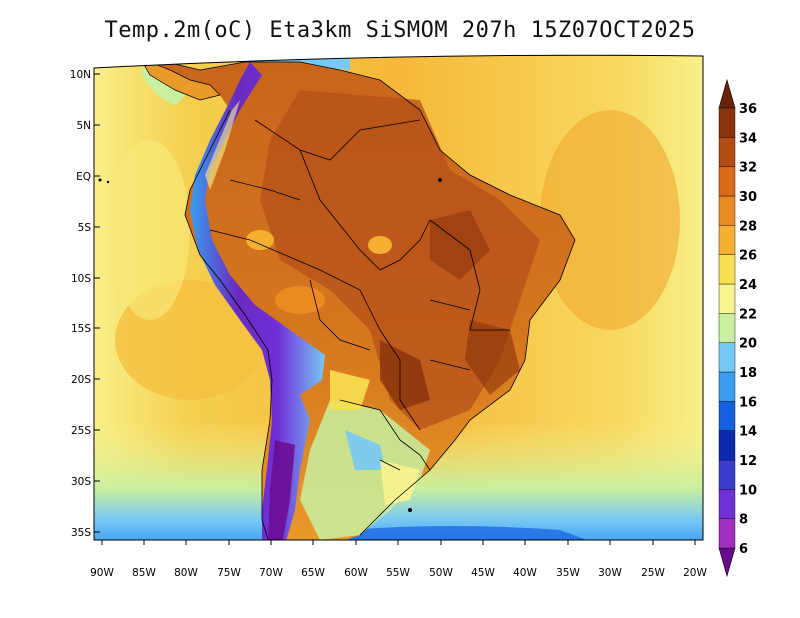  What do you see at coordinates (653, 573) in the screenshot?
I see `lon-label: 25W` at bounding box center [653, 573].